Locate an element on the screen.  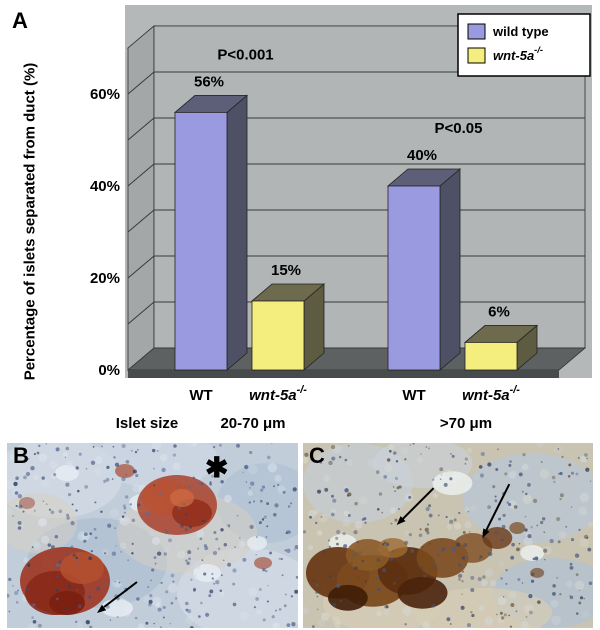
y-axis-tick-labels: 0% 20% 40% 60% is located at coordinates (105, 232).